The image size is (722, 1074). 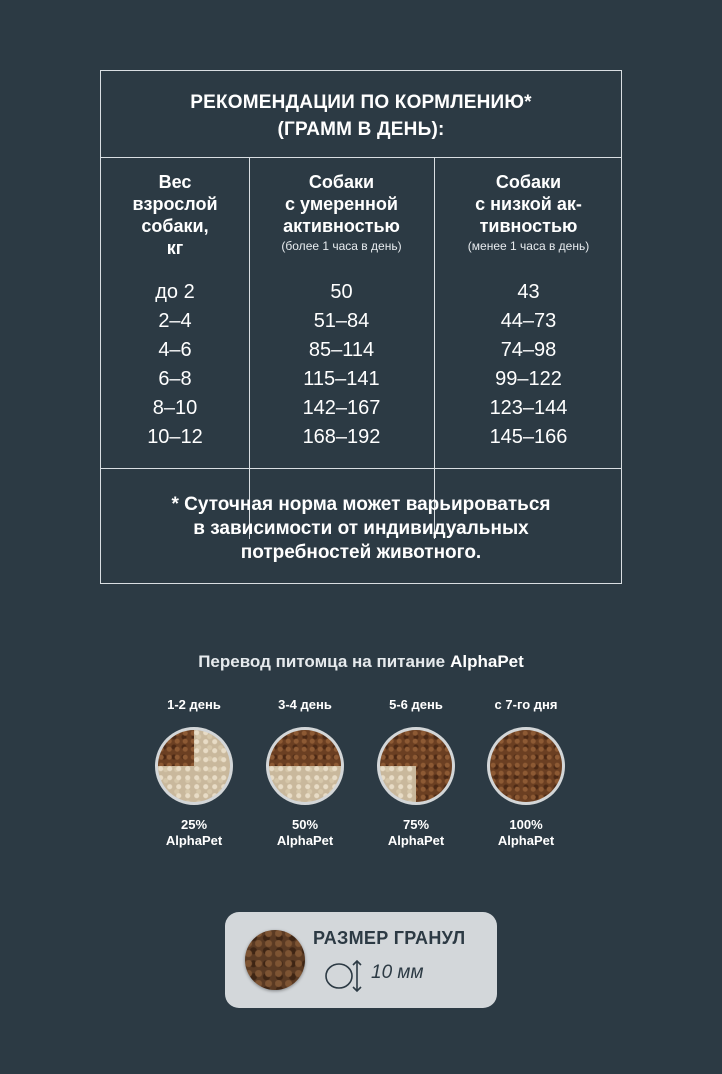 What do you see at coordinates (341, 321) in the screenshot?
I see `table-cell: 51–84` at bounding box center [341, 321].